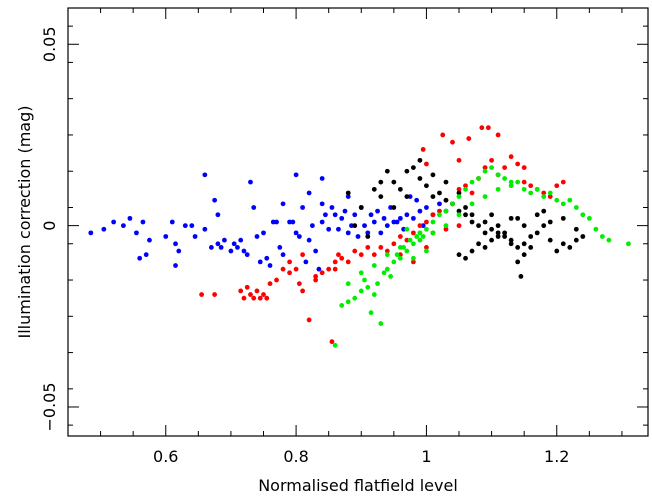  What do you see at coordinates (24, 222) in the screenshot?
I see `y-axis-title: Illumination correction (mag)` at bounding box center [24, 222].